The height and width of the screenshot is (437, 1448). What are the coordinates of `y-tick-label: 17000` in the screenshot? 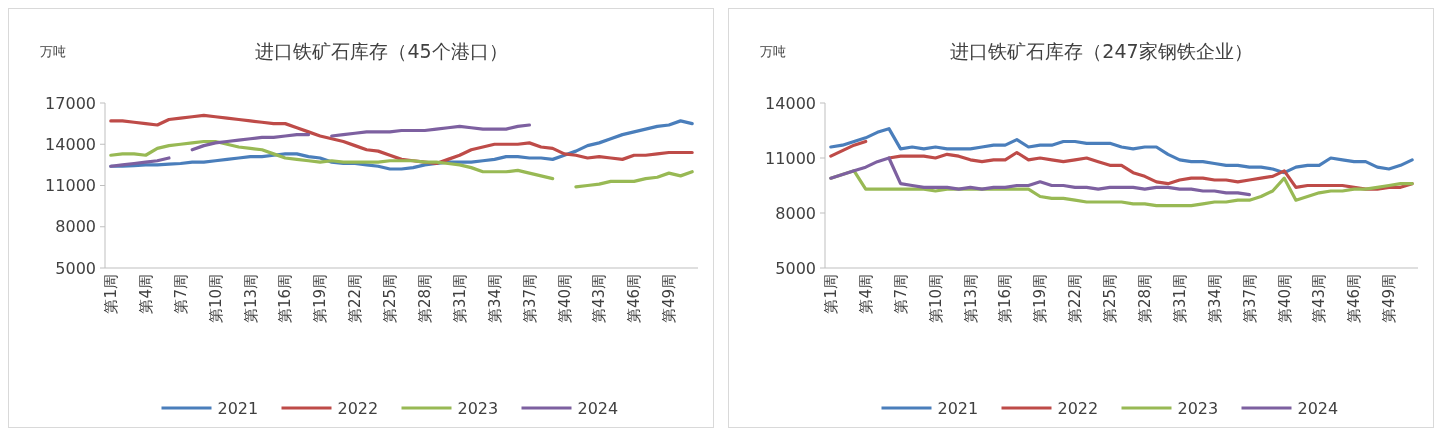 It's located at (70, 103).